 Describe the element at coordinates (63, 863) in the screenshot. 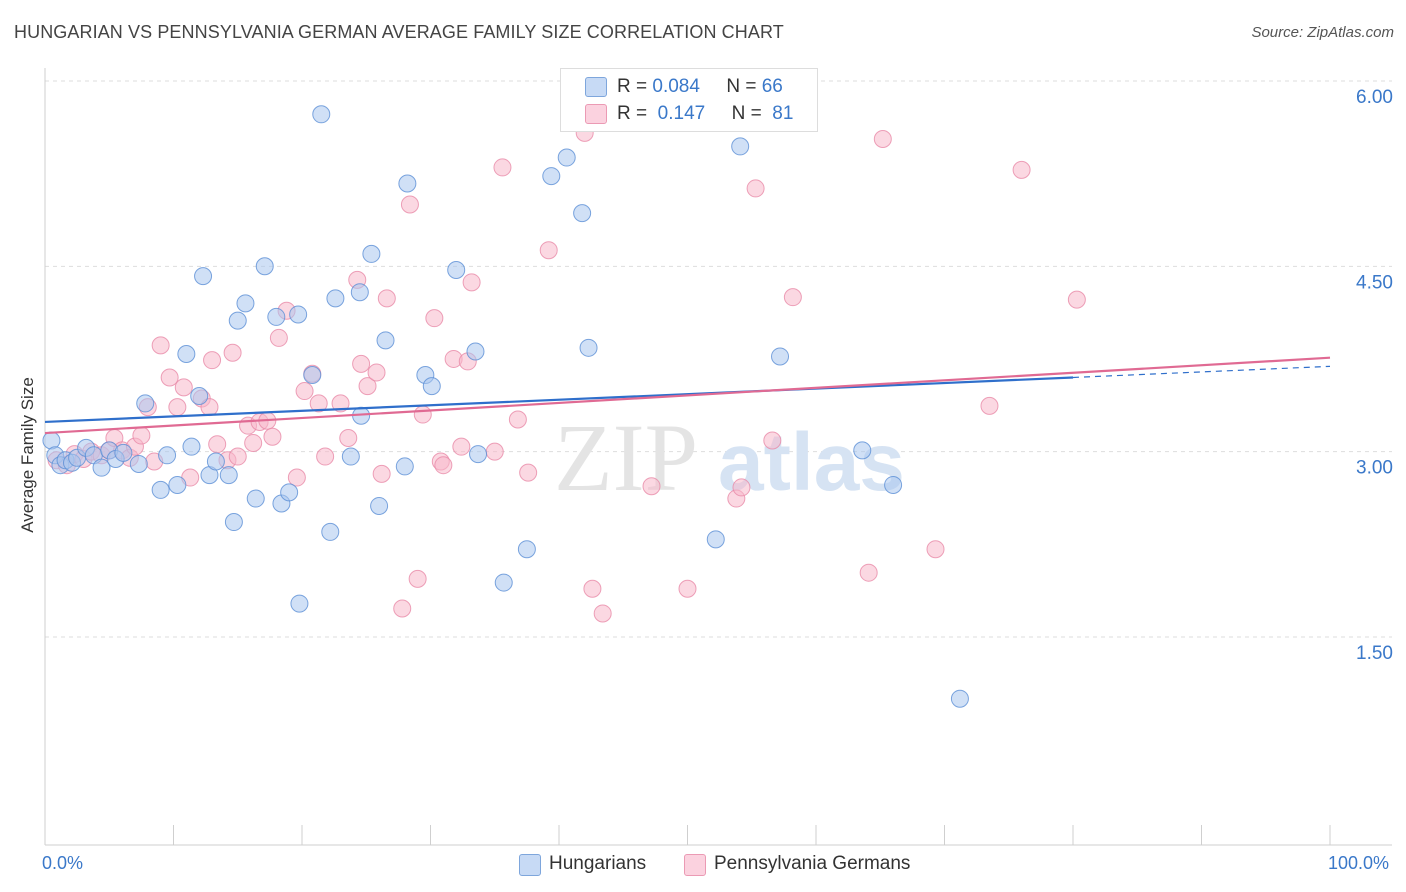

I see `x-tick-label-min: 0.0%` at that location.